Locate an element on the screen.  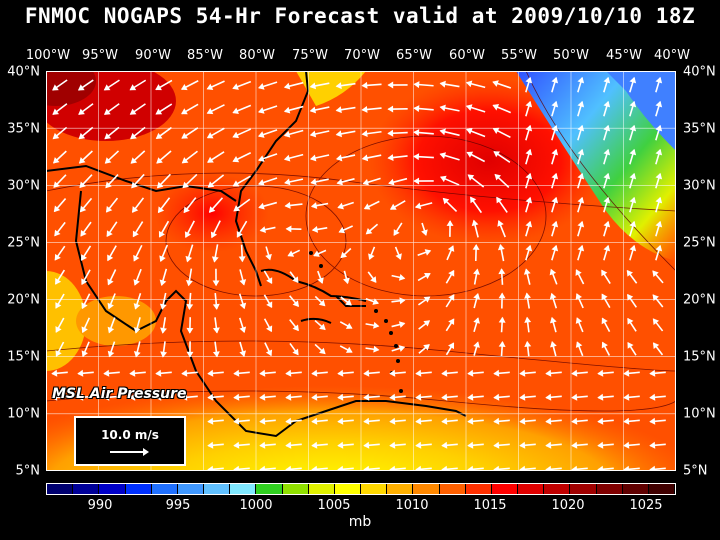
lat-label: 30°N is located at coordinates (23, 186).